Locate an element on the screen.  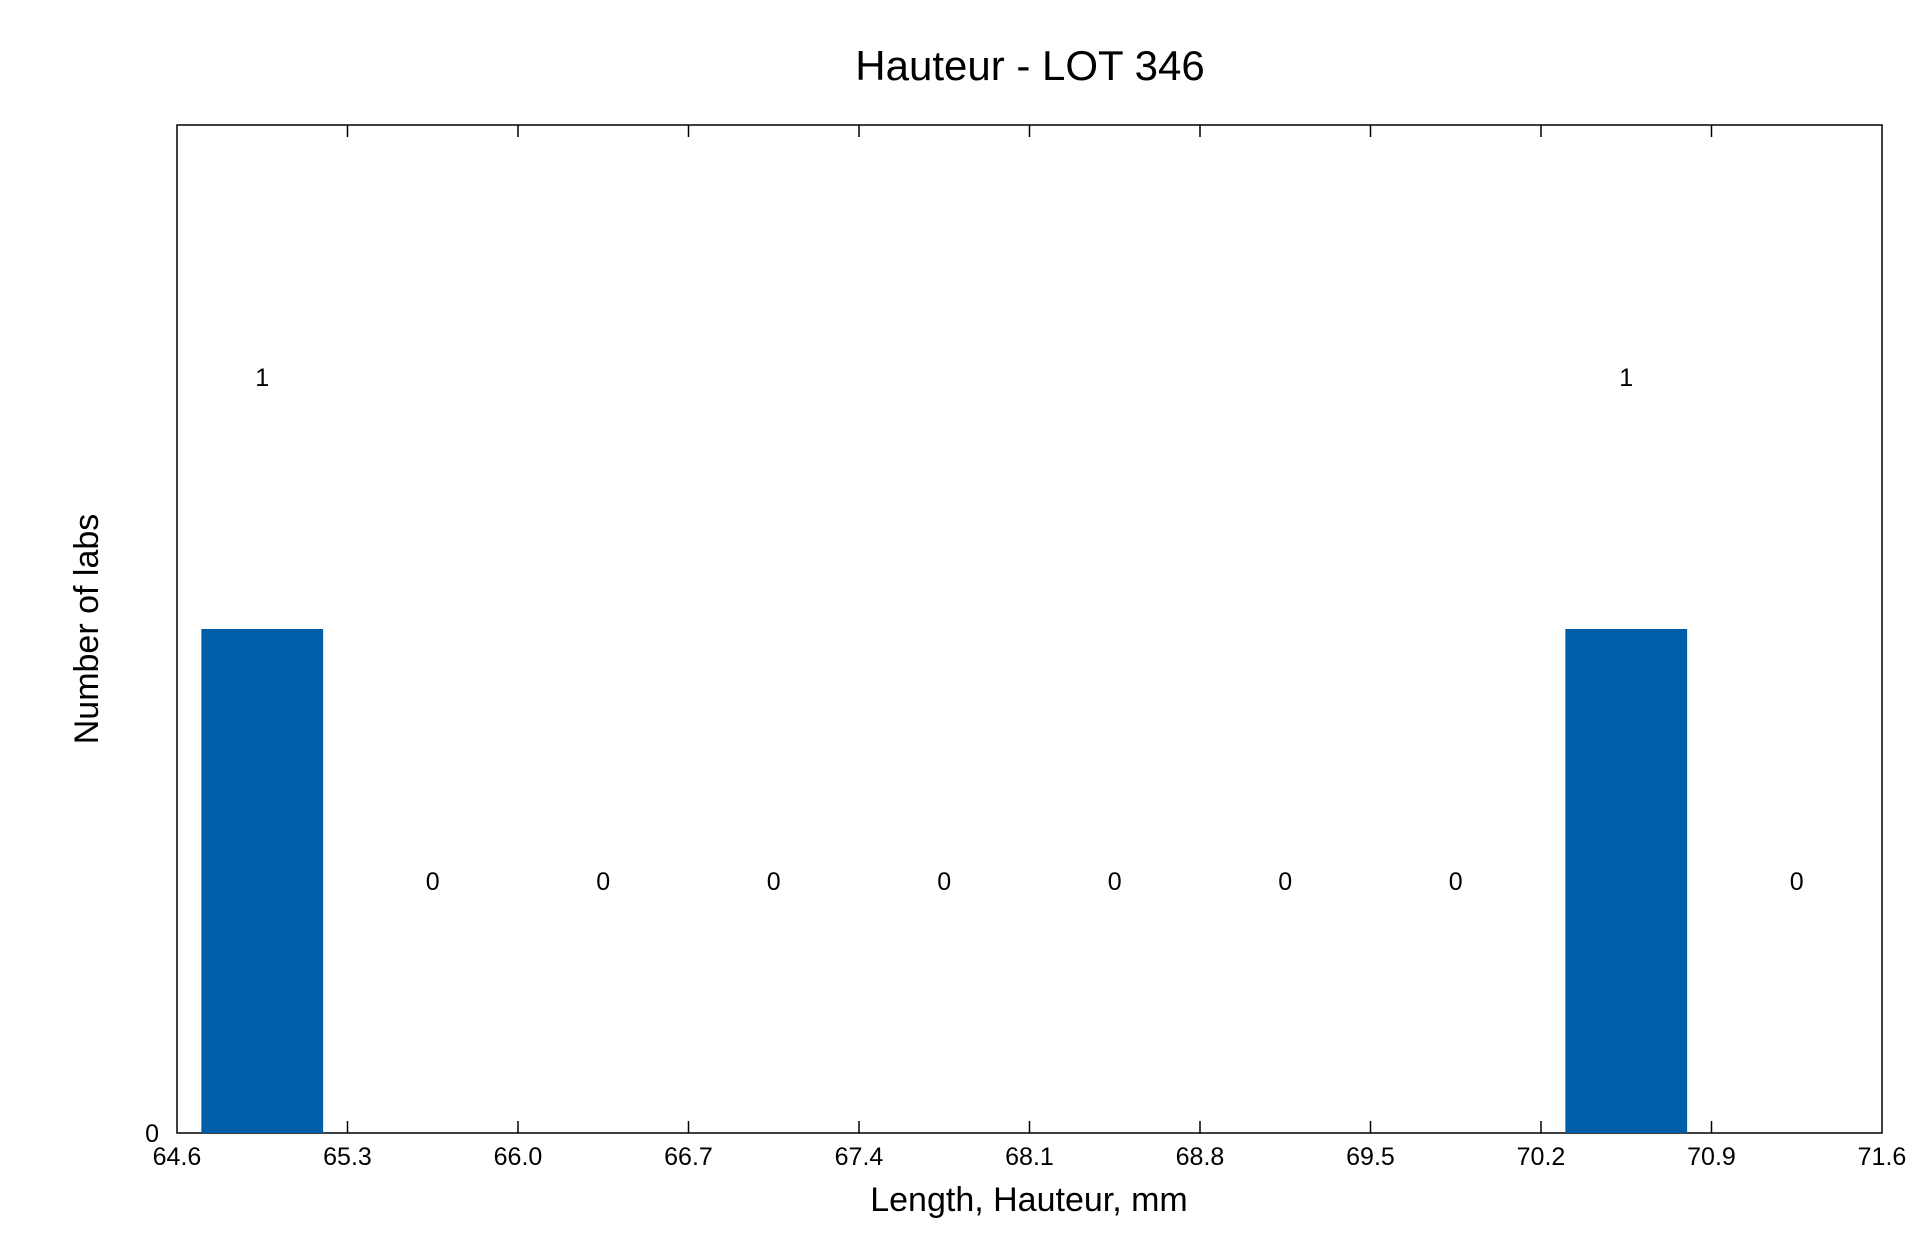
bar-value-label-2: 0 is located at coordinates (603, 882).